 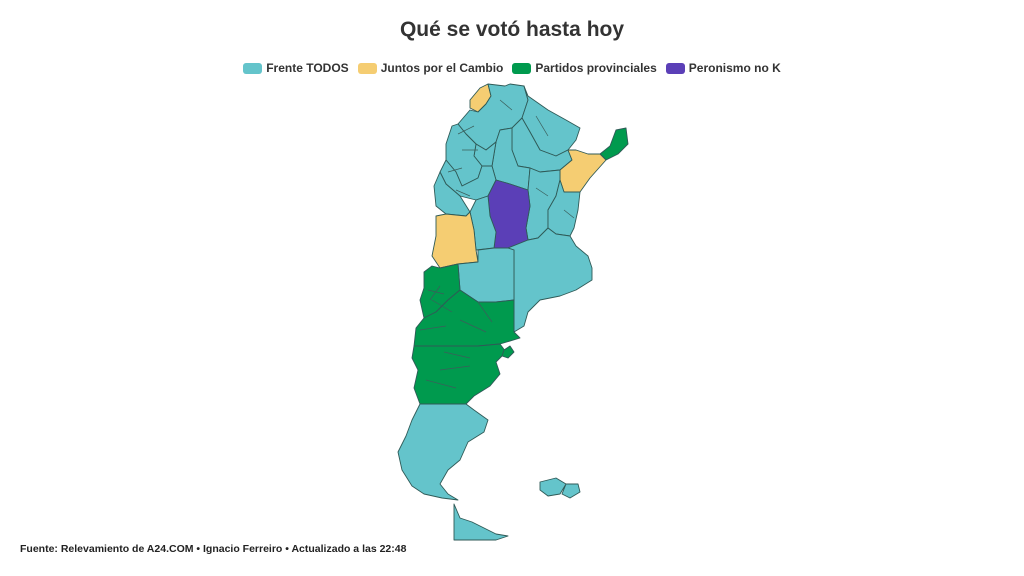 I want to click on internal-boundaries, so click(x=497, y=244).